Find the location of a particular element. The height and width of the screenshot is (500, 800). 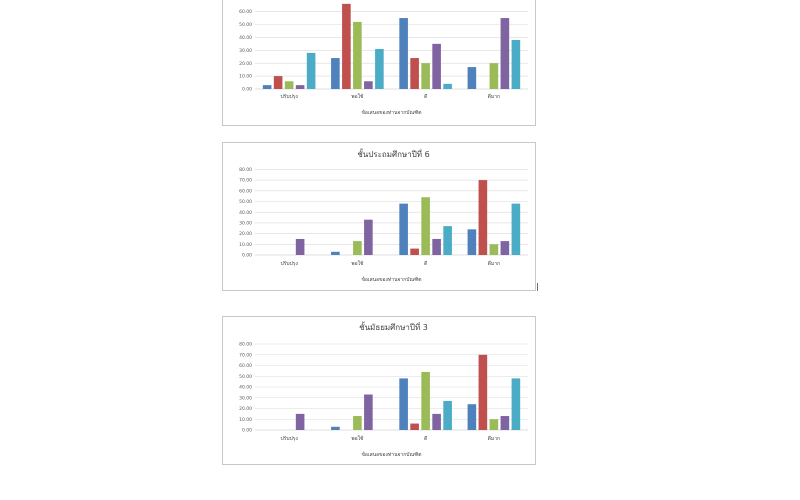

chart-title: ชั้นประถมศึกษาปีที่ 6 is located at coordinates (393, 153).